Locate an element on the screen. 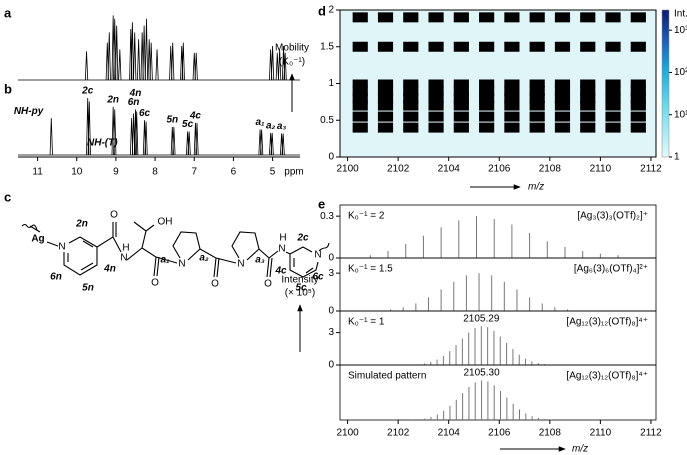 This screenshot has height=455, width=687. colorbar-tick-label: 1 is located at coordinates (677, 157).